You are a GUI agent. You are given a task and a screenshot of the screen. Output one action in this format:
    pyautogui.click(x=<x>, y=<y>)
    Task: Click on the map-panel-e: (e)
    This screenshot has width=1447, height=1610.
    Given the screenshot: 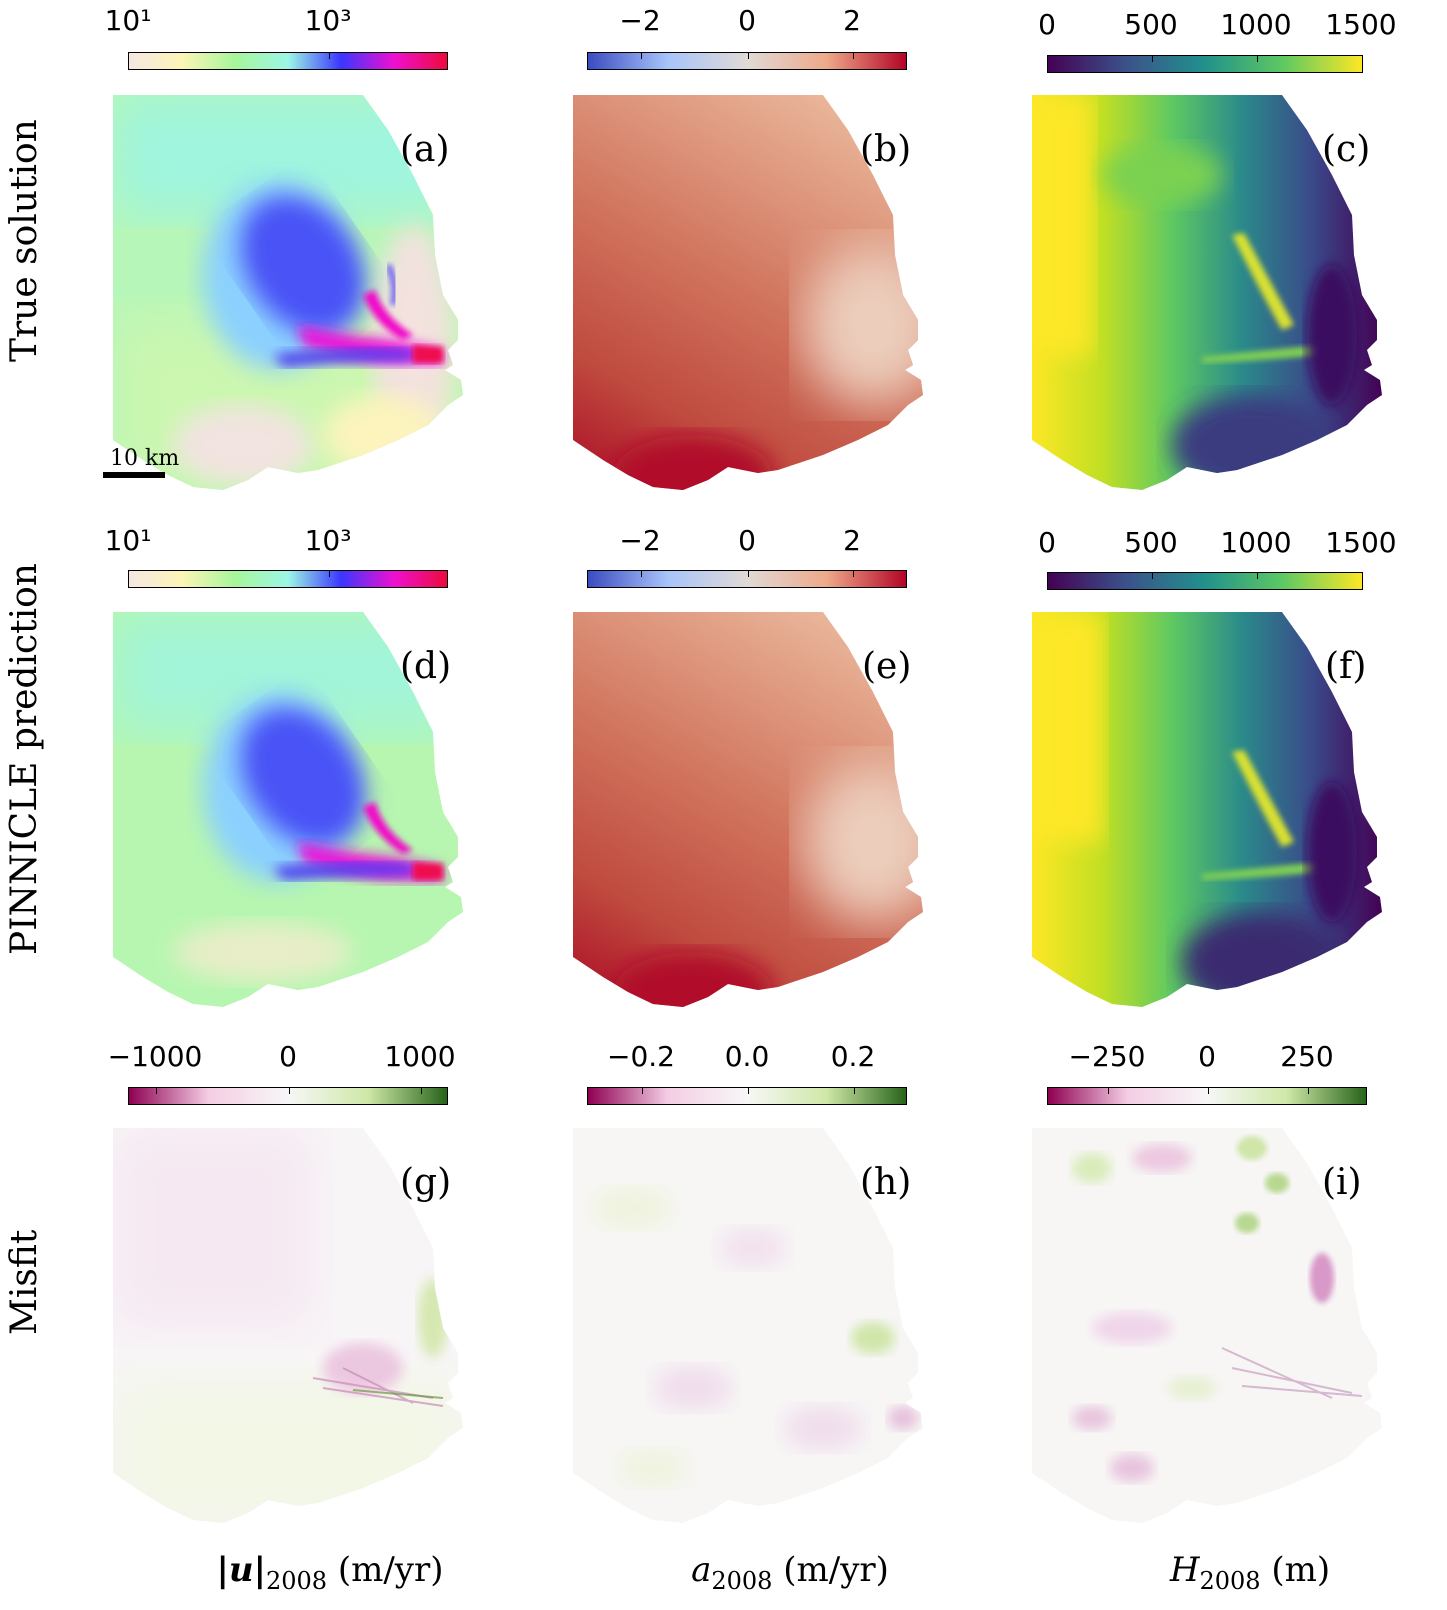 What is the action you would take?
    pyautogui.click(x=748, y=812)
    